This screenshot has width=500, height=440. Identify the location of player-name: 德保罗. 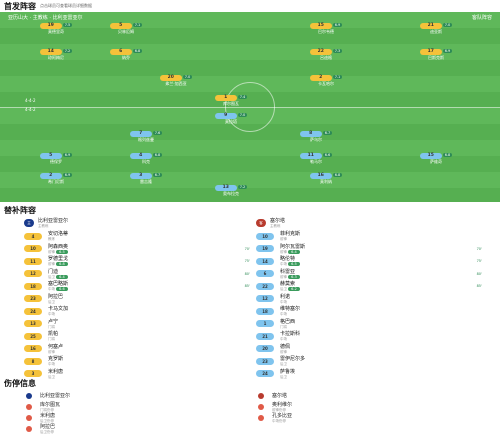
(56, 161).